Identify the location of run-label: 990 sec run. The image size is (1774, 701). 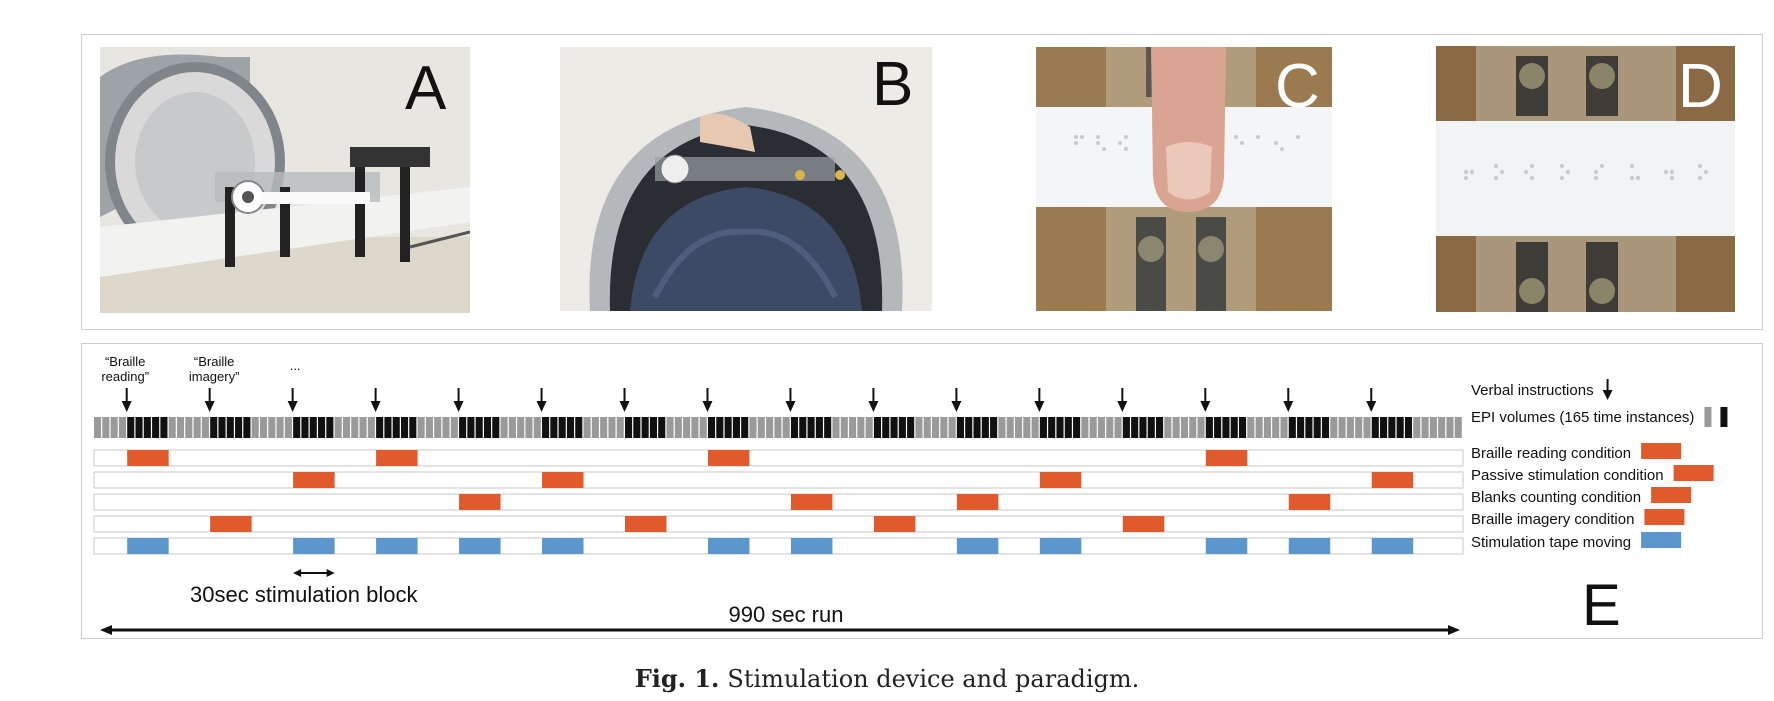
(786, 614).